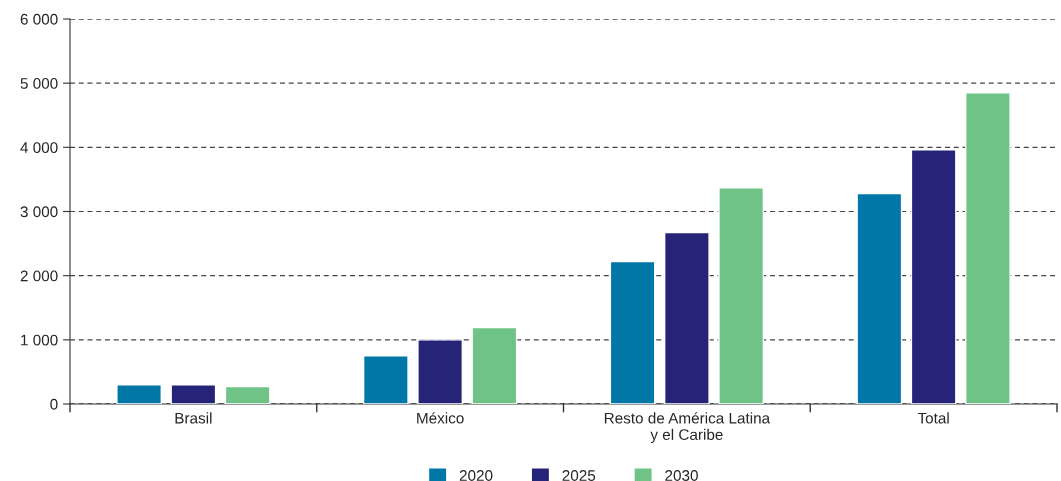 Image resolution: width=1061 pixels, height=481 pixels. Describe the element at coordinates (681, 475) in the screenshot. I see `legend-label: 2030` at that location.